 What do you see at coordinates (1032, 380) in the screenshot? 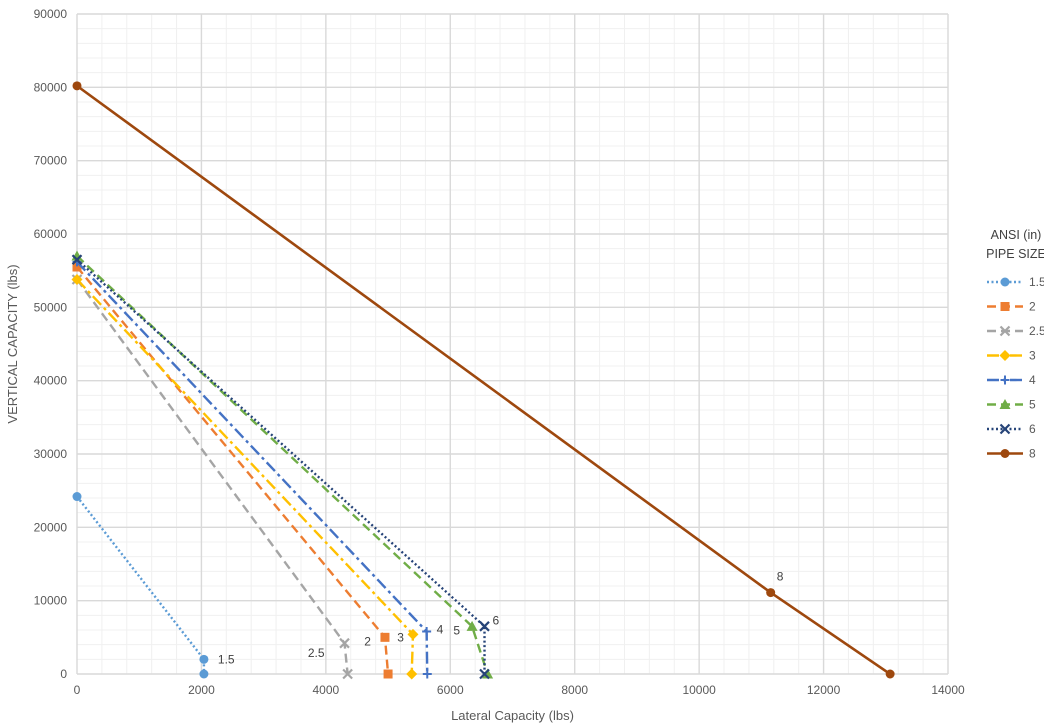
I see `legend-label: 4` at bounding box center [1032, 380].